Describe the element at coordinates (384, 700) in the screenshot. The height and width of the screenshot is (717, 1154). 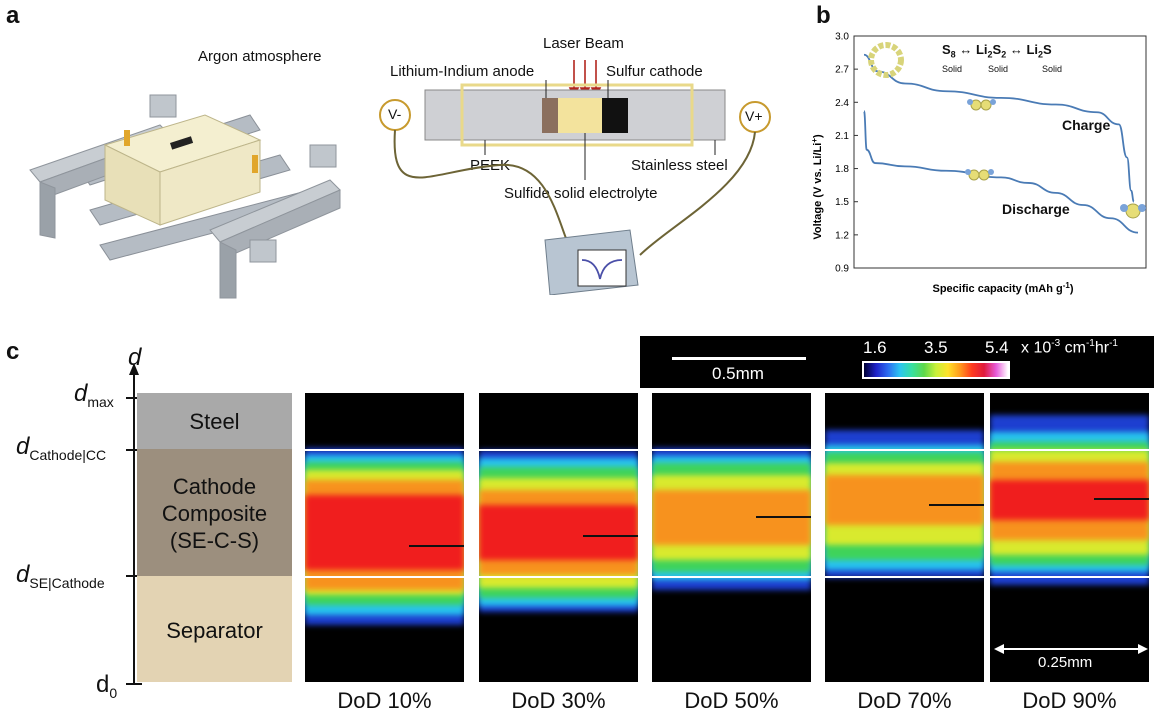
I see `dod-label: DoD 10%` at that location.